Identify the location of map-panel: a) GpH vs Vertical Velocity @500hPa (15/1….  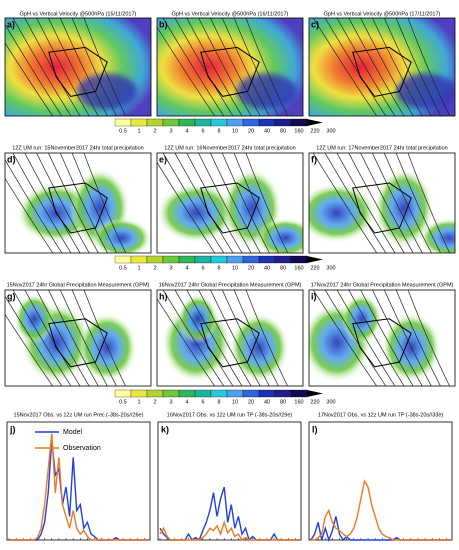
(78, 64).